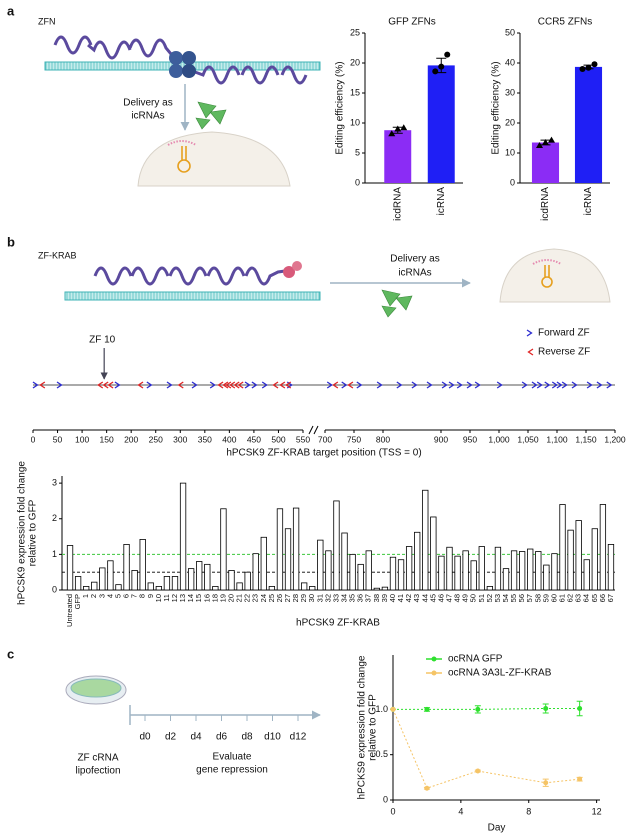  What do you see at coordinates (473, 598) in the screenshot?
I see `x-tick-label: 50` at bounding box center [473, 598].